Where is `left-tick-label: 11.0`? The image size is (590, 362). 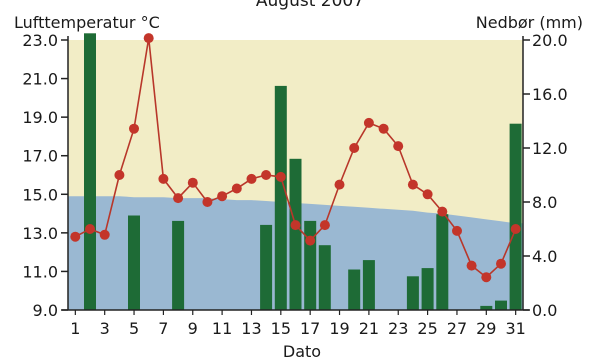
left-tick-label: 11.0 is located at coordinates (40, 271).